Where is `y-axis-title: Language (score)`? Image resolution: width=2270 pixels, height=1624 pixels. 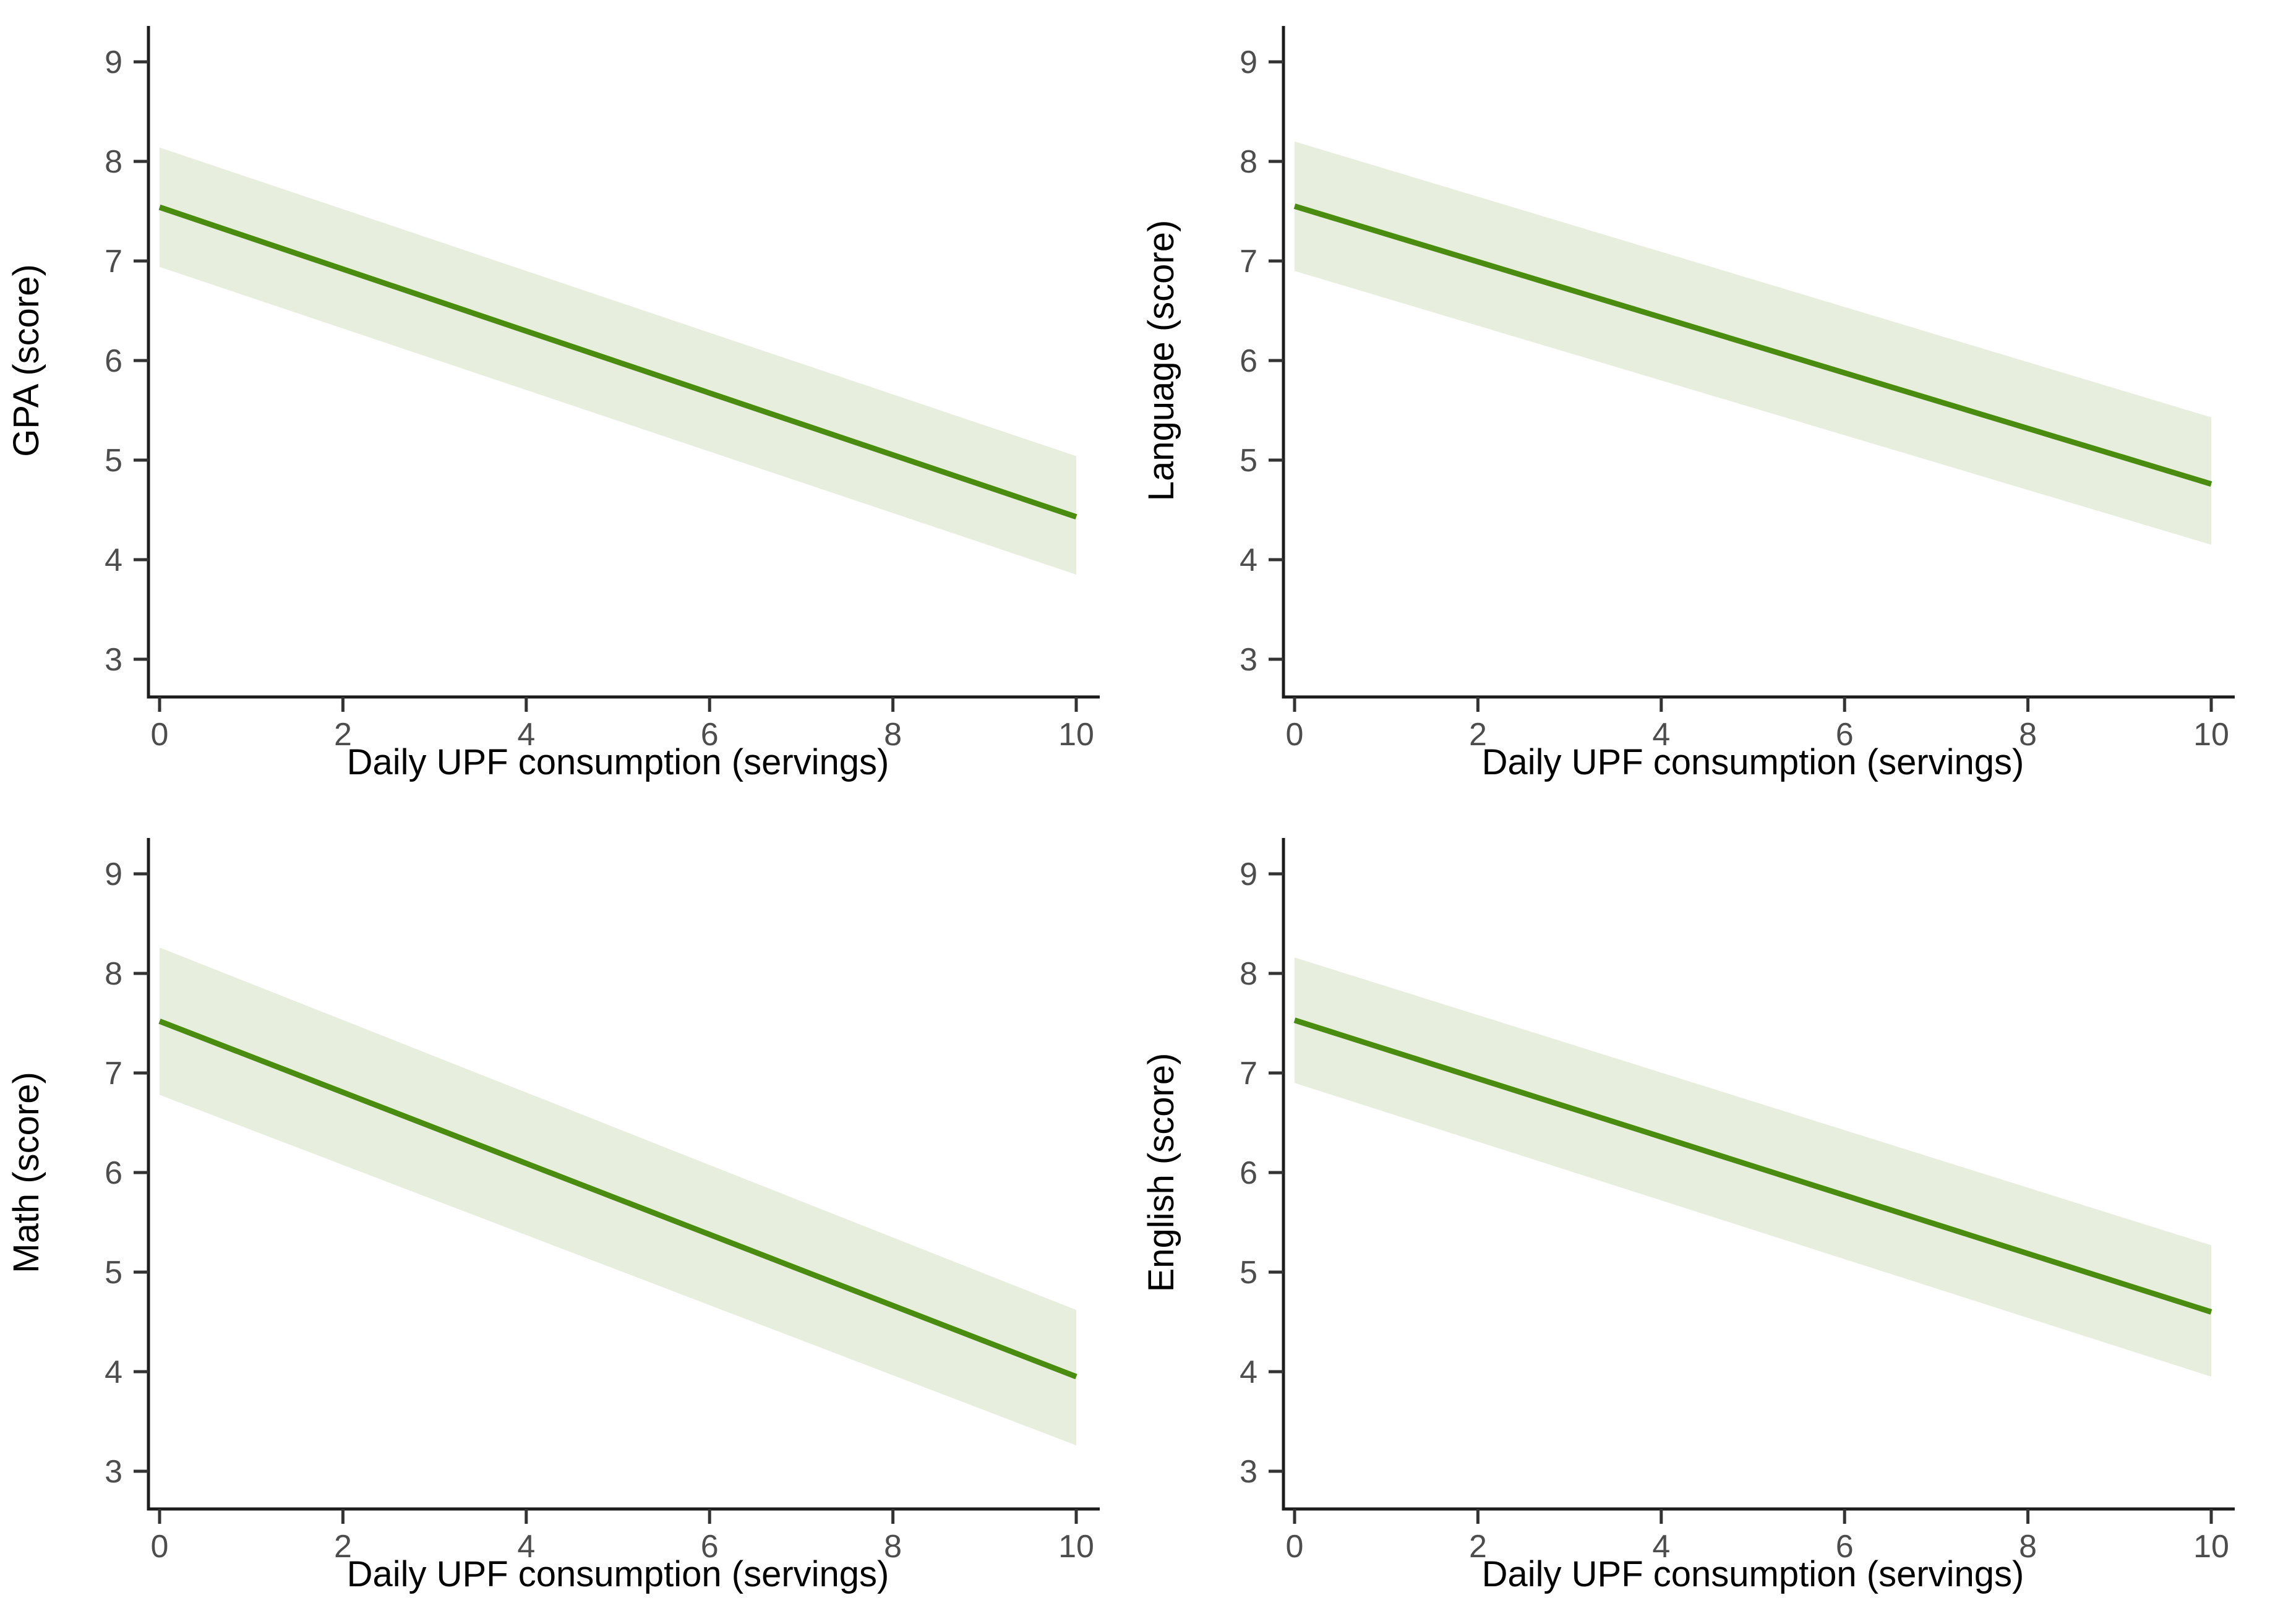
y-axis-title: Language (score) is located at coordinates (1161, 361).